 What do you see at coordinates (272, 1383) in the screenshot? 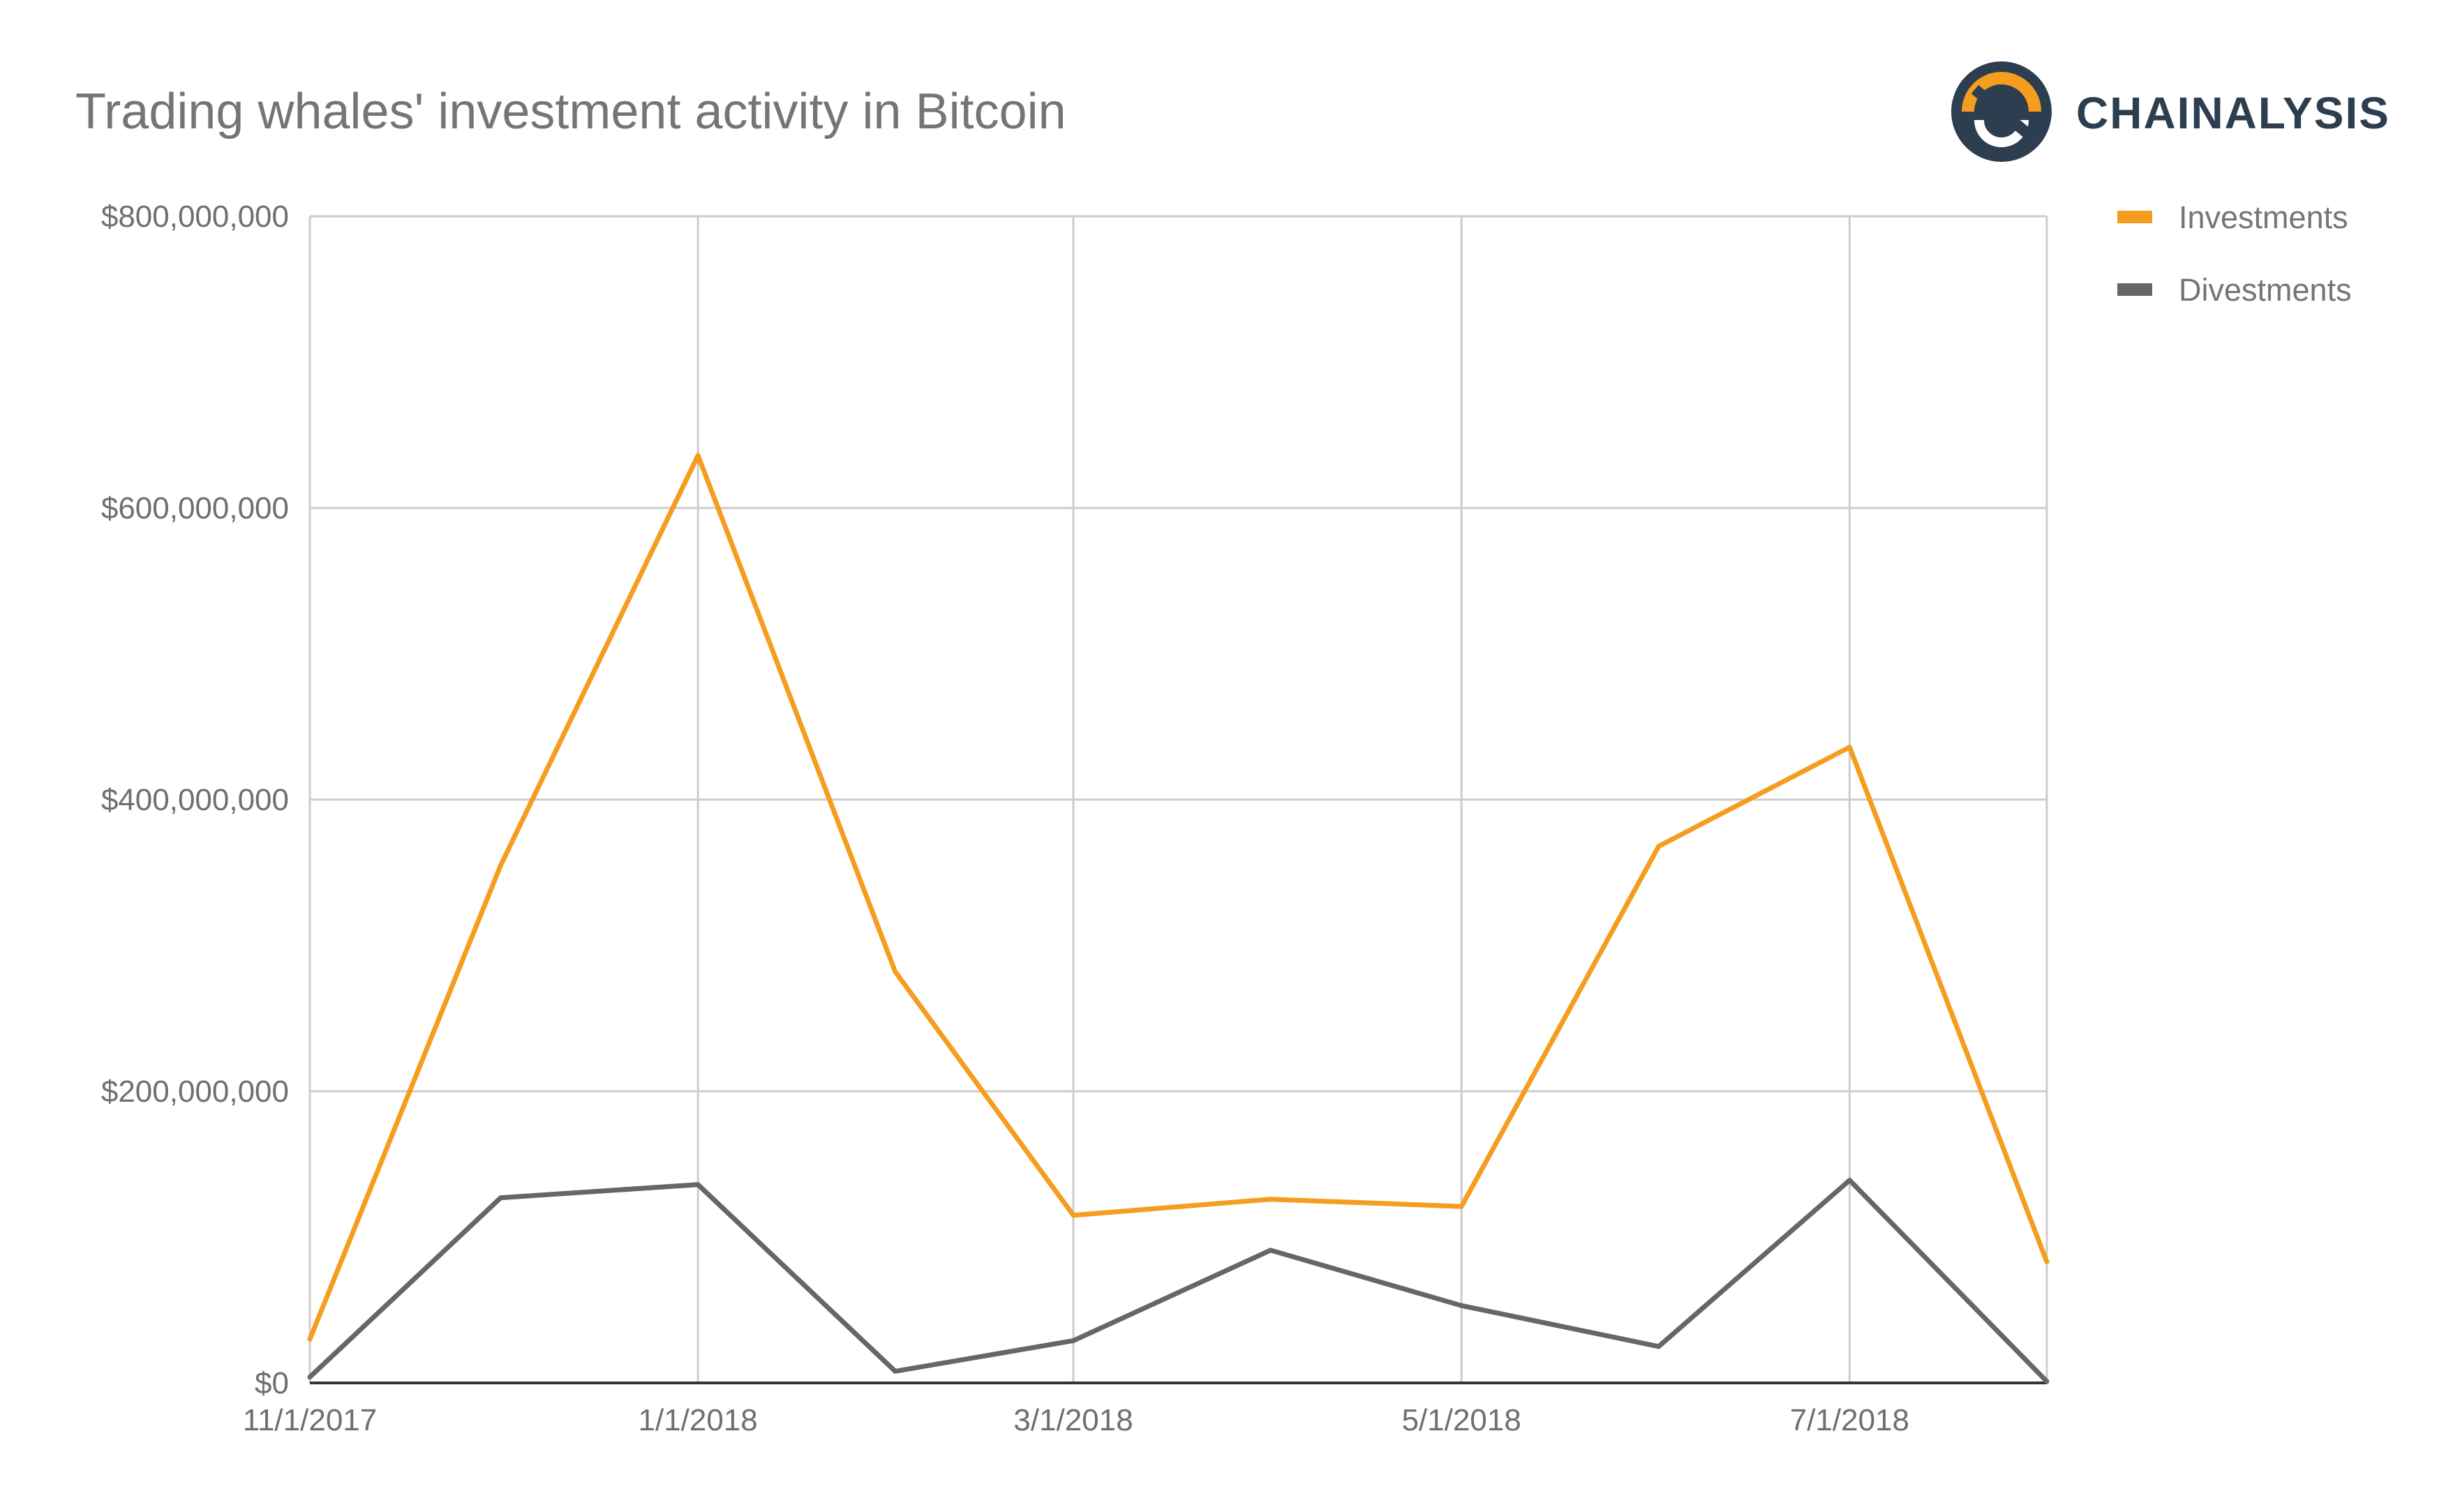
I see `y-tick-label: $0` at bounding box center [272, 1383].